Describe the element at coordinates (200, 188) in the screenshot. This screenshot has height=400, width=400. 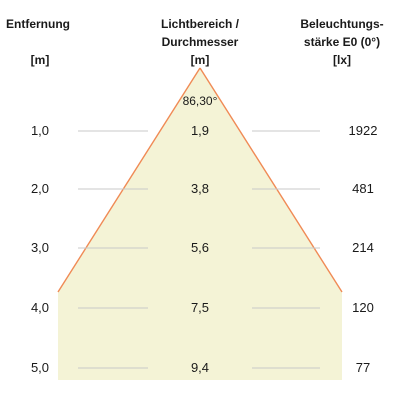
I see `diameter-value: 3,8` at that location.